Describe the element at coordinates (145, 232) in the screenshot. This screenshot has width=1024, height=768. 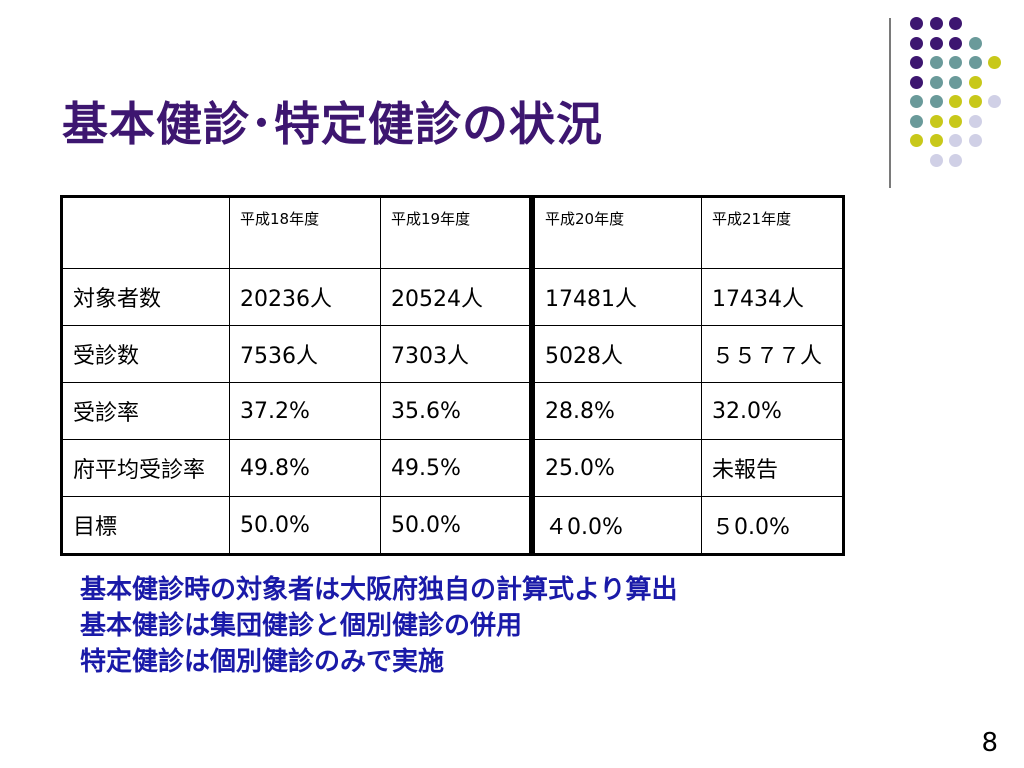
I see `table-header-cell` at that location.